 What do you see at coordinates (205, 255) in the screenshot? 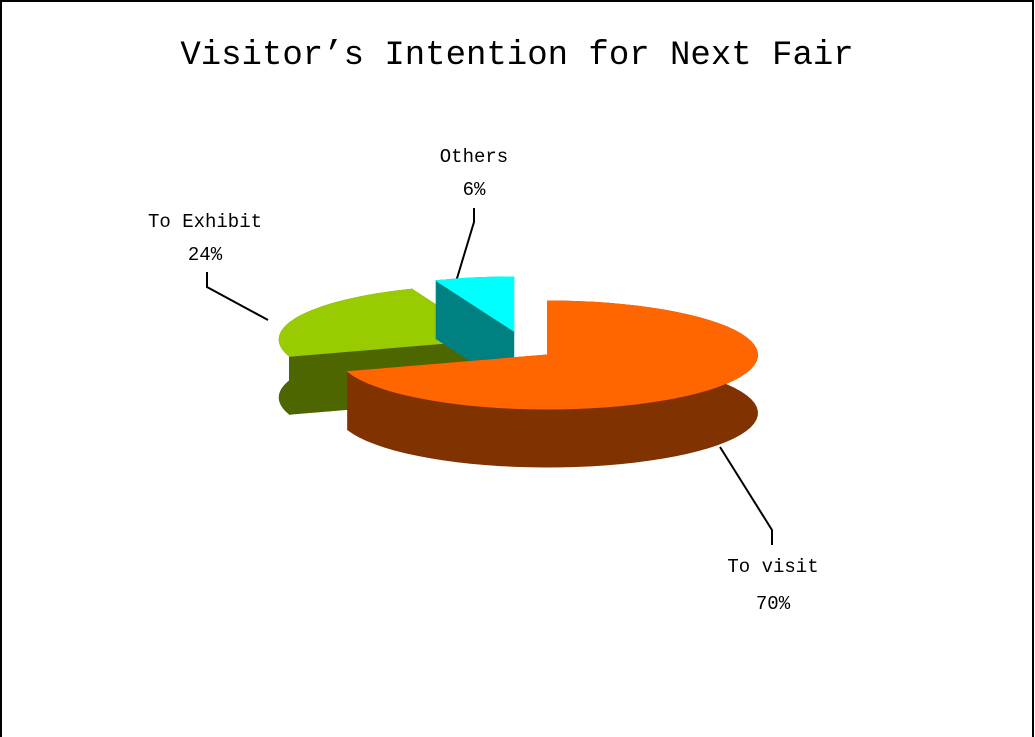
I see `slice-value-label: 24%` at bounding box center [205, 255].